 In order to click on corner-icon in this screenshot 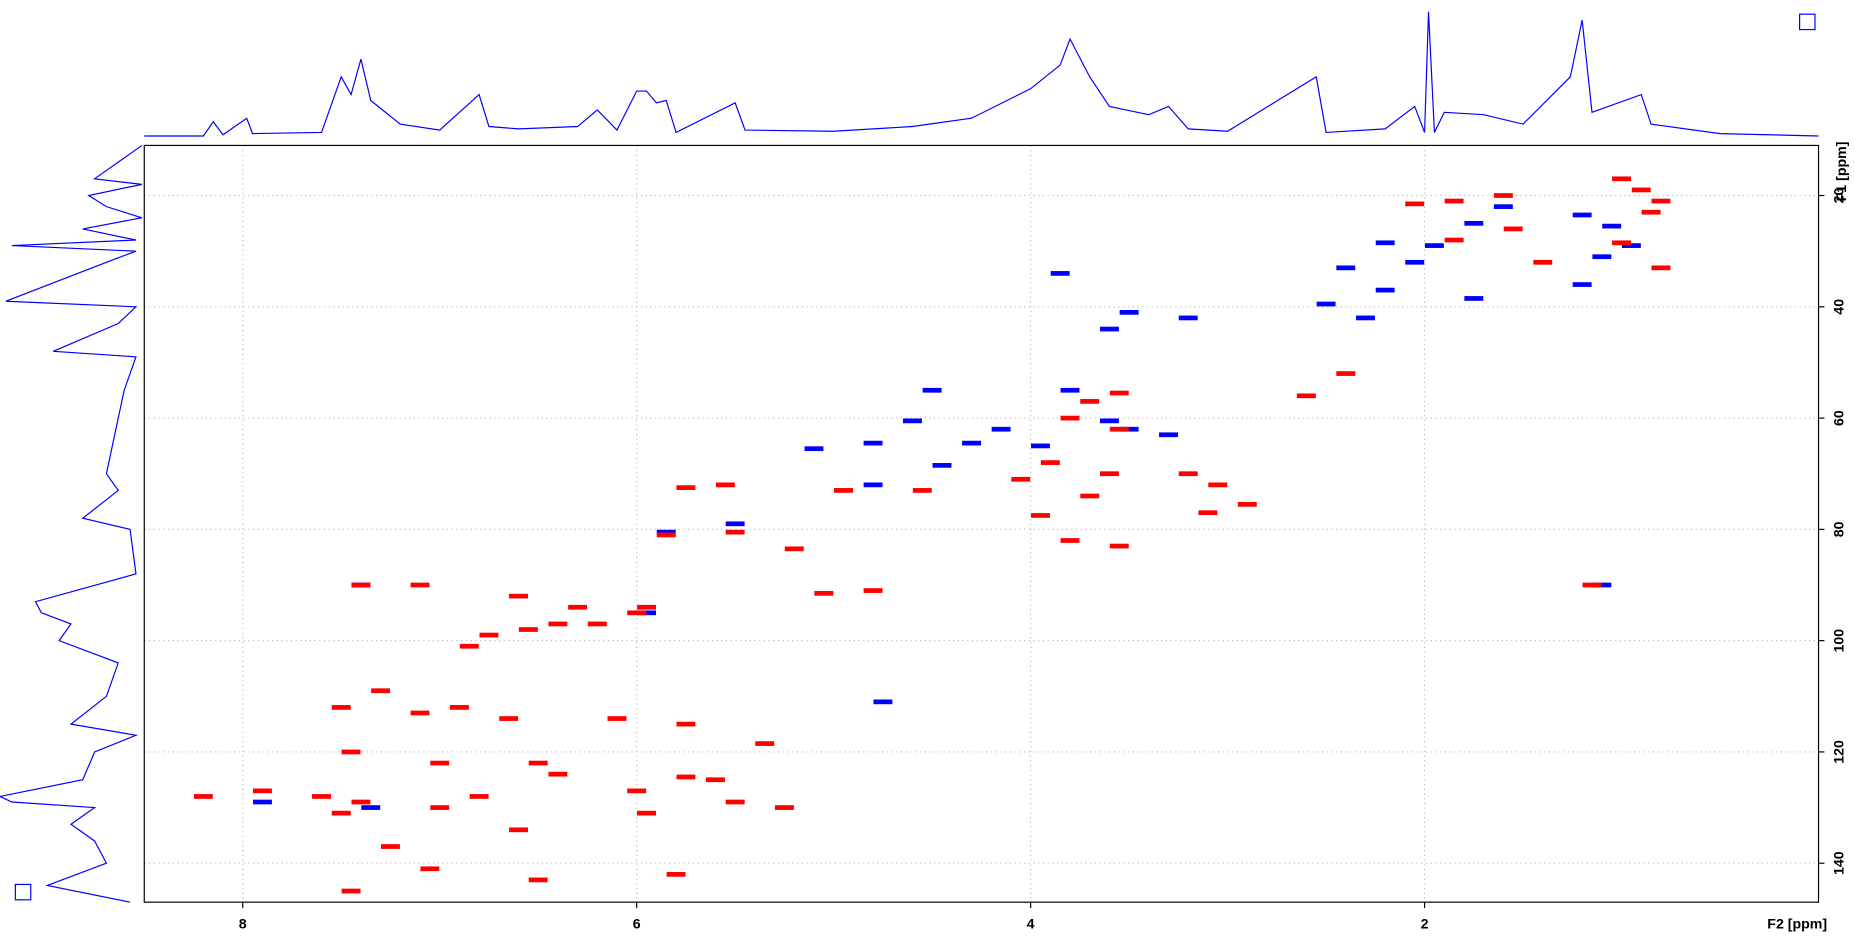, I will do `click(23, 892)`.